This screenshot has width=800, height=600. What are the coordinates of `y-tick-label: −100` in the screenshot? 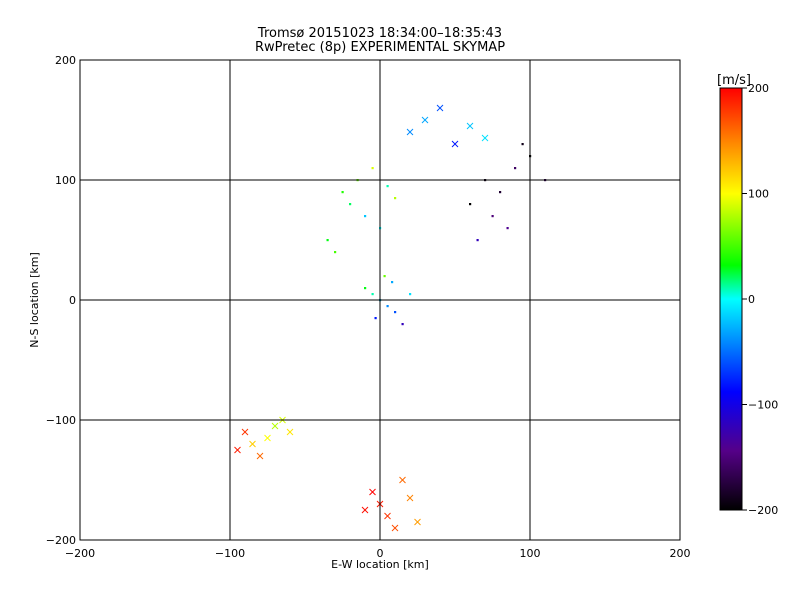 It's located at (61, 420).